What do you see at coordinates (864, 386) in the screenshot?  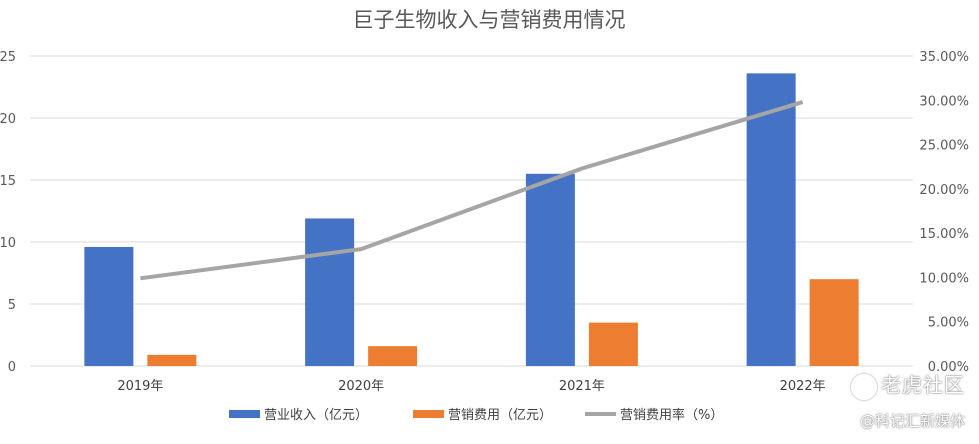 I see `tiger-logo-icon` at bounding box center [864, 386].